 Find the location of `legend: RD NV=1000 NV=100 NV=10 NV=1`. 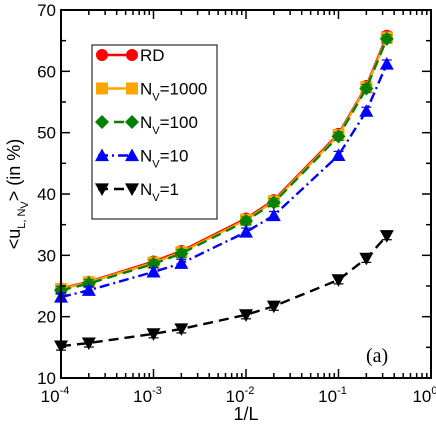

legend: RD NV=1000 NV=100 NV=10 NV=1 is located at coordinates (154, 132).